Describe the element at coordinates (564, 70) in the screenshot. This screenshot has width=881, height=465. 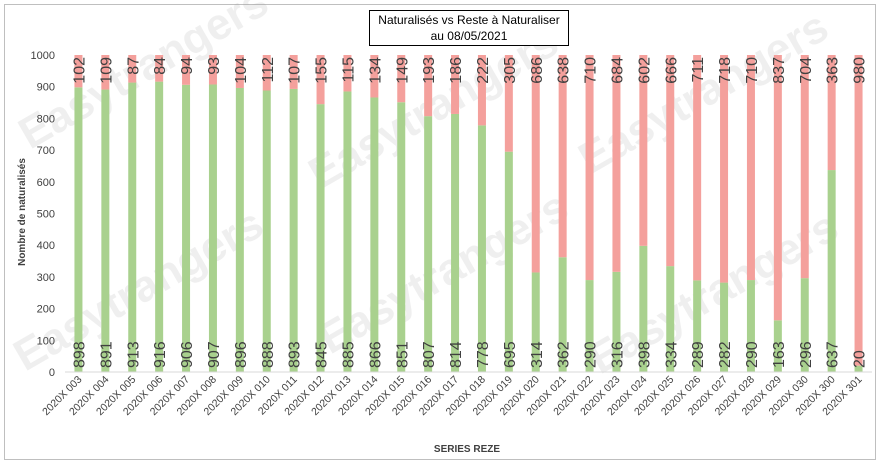
I see `data-label-reste: 638` at that location.